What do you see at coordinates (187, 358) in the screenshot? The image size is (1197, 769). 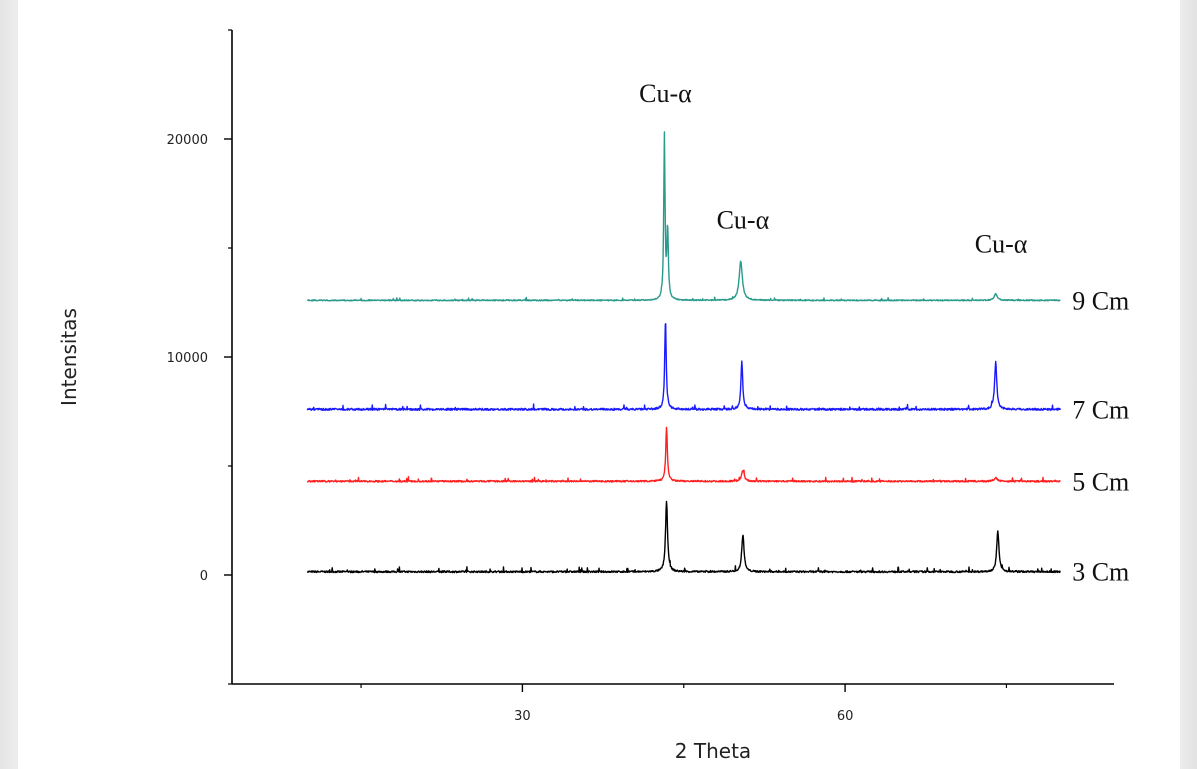 I see `y-tick-label: 10000` at bounding box center [187, 358].